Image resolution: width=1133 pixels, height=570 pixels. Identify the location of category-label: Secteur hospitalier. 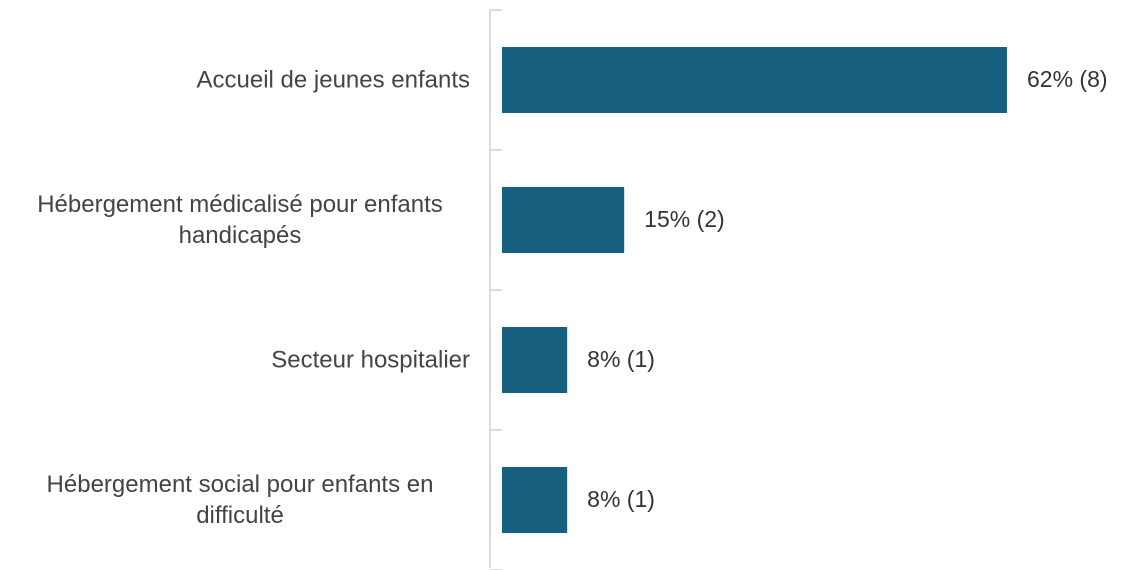
(370, 360).